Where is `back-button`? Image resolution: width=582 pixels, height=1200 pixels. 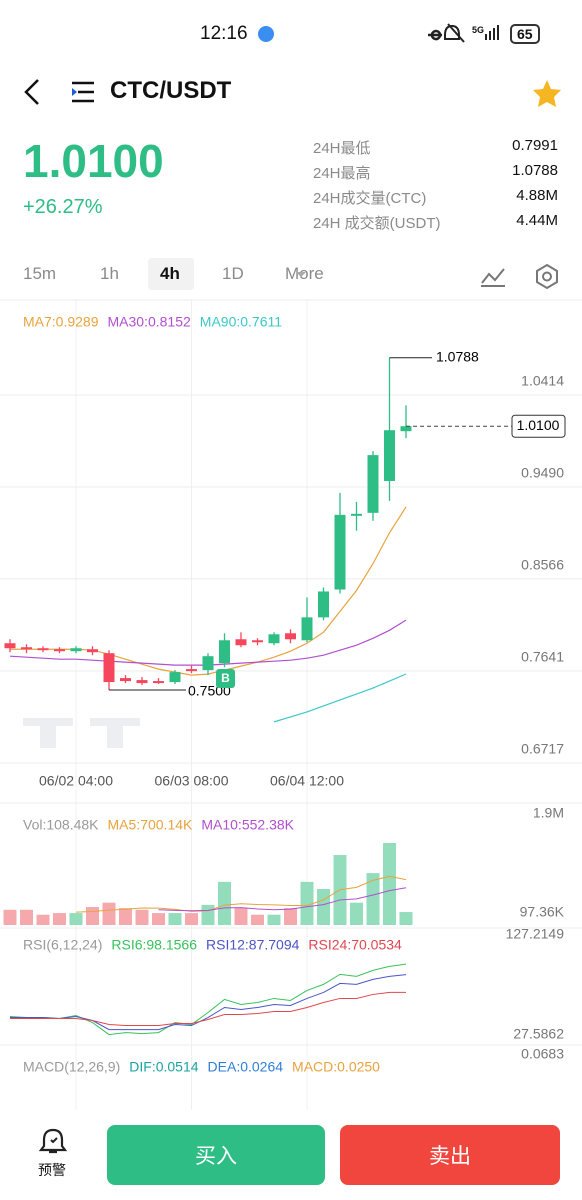
back-button is located at coordinates (31, 92).